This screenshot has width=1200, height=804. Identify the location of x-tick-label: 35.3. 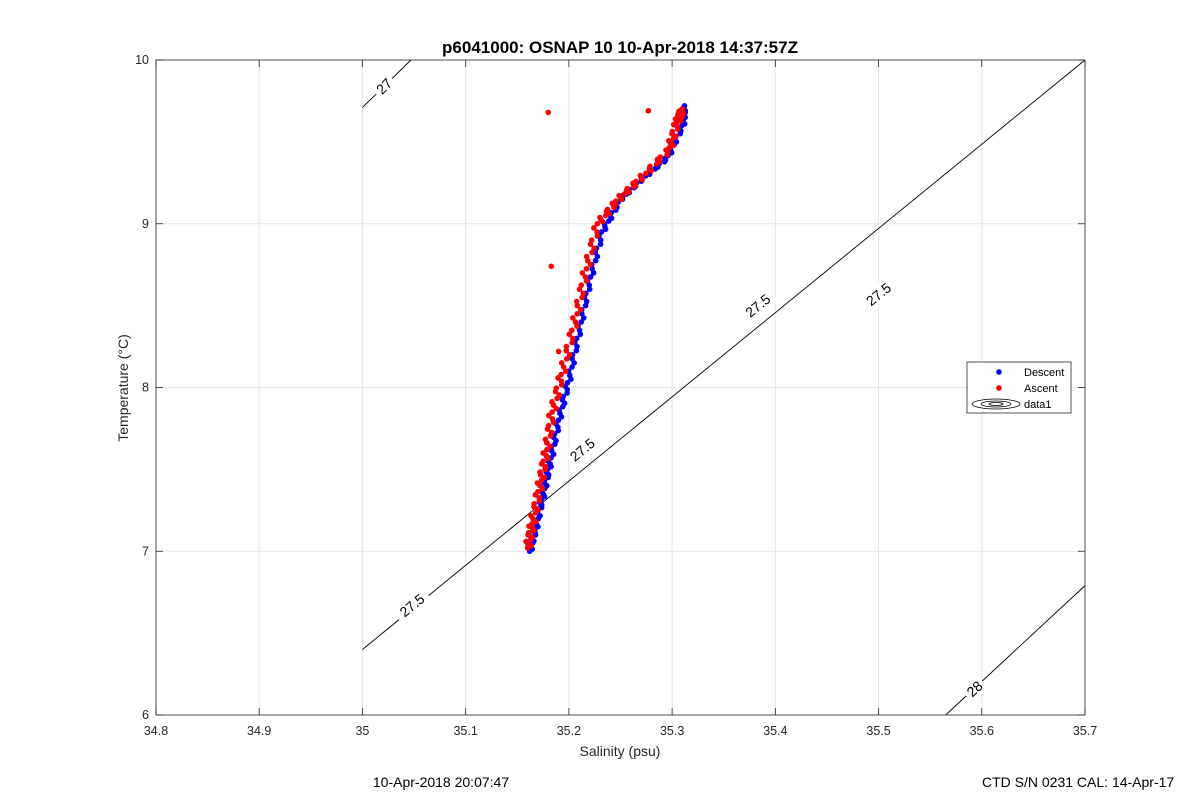
(672, 731).